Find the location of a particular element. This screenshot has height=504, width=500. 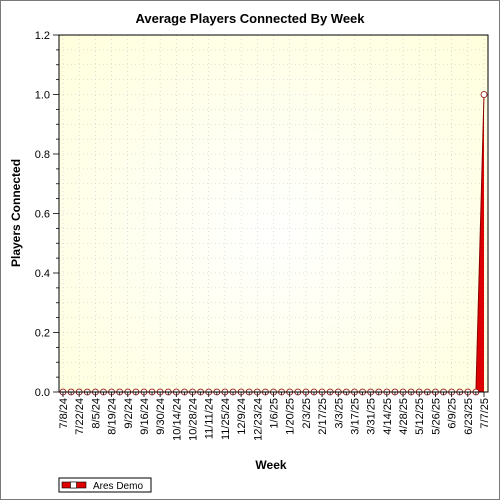

y-tick-label: 0.6 is located at coordinates (42, 215).